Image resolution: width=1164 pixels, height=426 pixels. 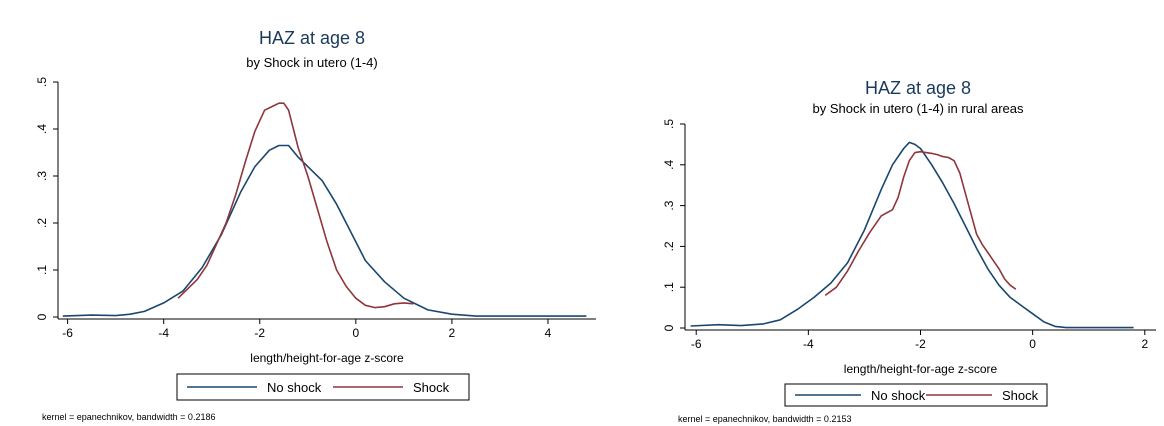 I want to click on chart-0-x-tick-label: 4, so click(x=548, y=333).